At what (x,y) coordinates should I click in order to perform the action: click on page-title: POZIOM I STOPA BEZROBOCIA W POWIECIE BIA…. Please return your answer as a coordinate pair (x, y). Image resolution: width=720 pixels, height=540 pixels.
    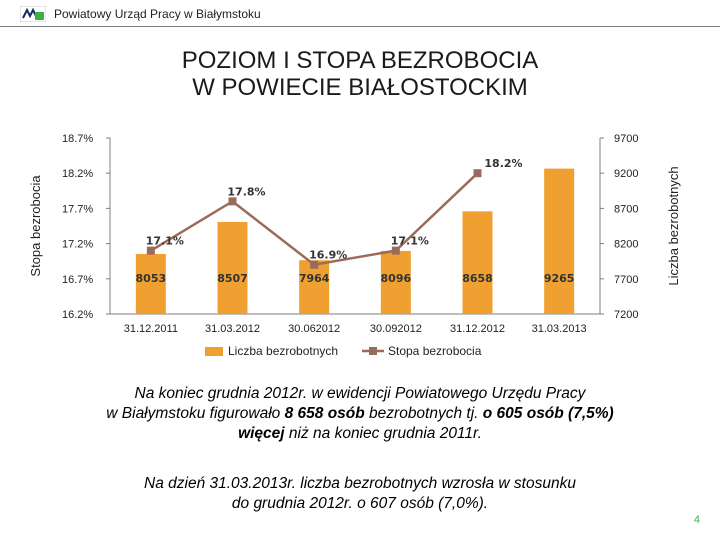
    Looking at the image, I should click on (360, 74).